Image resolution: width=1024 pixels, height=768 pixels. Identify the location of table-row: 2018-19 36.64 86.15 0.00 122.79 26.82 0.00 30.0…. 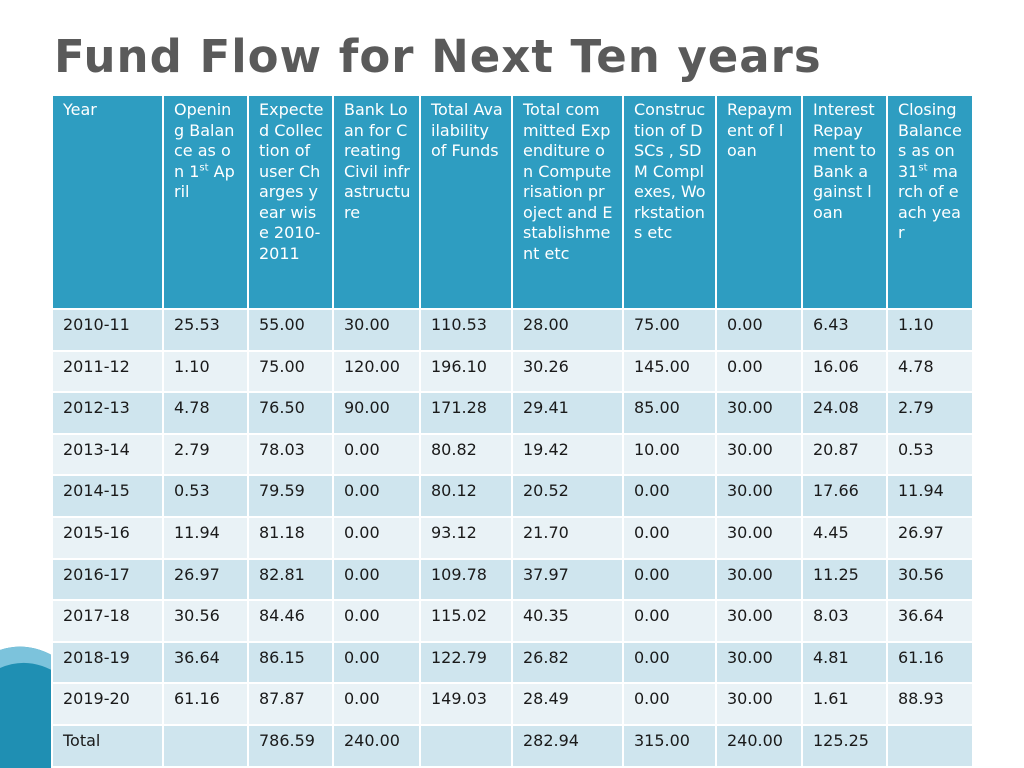
(512, 662).